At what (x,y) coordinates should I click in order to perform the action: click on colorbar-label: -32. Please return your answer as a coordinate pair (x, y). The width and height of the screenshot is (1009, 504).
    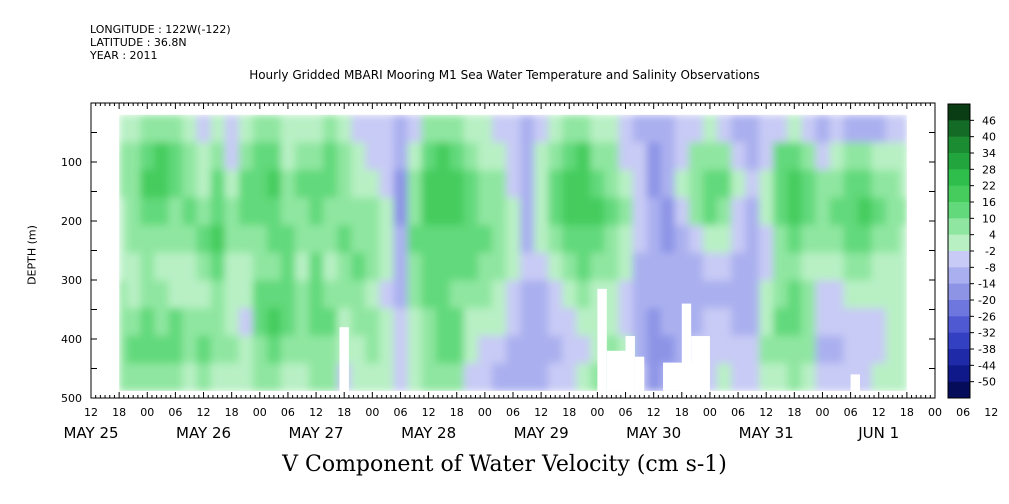
    Looking at the image, I should click on (987, 333).